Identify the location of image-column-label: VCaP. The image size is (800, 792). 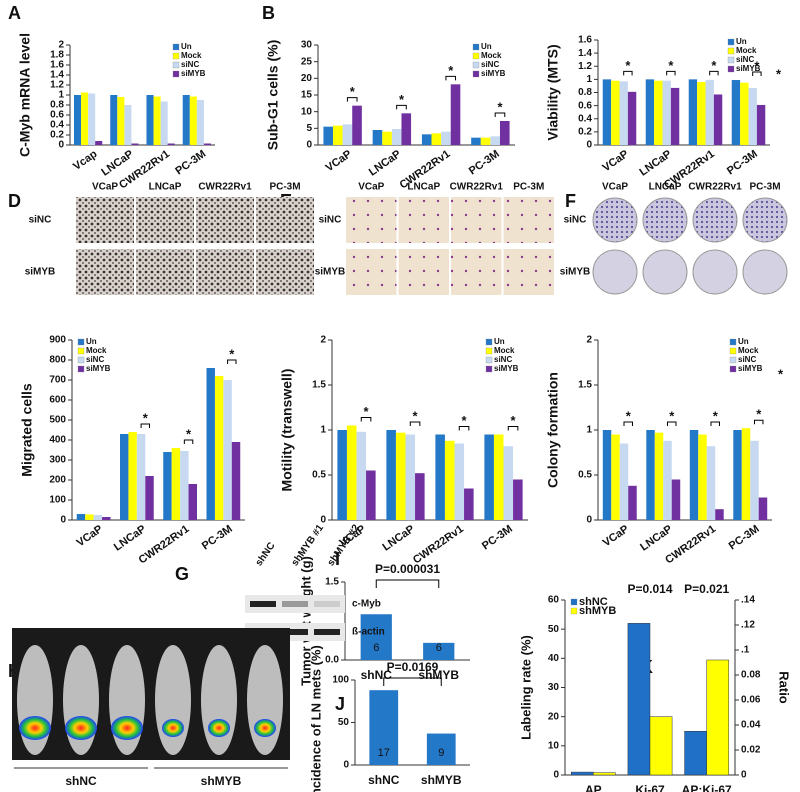
(615, 187).